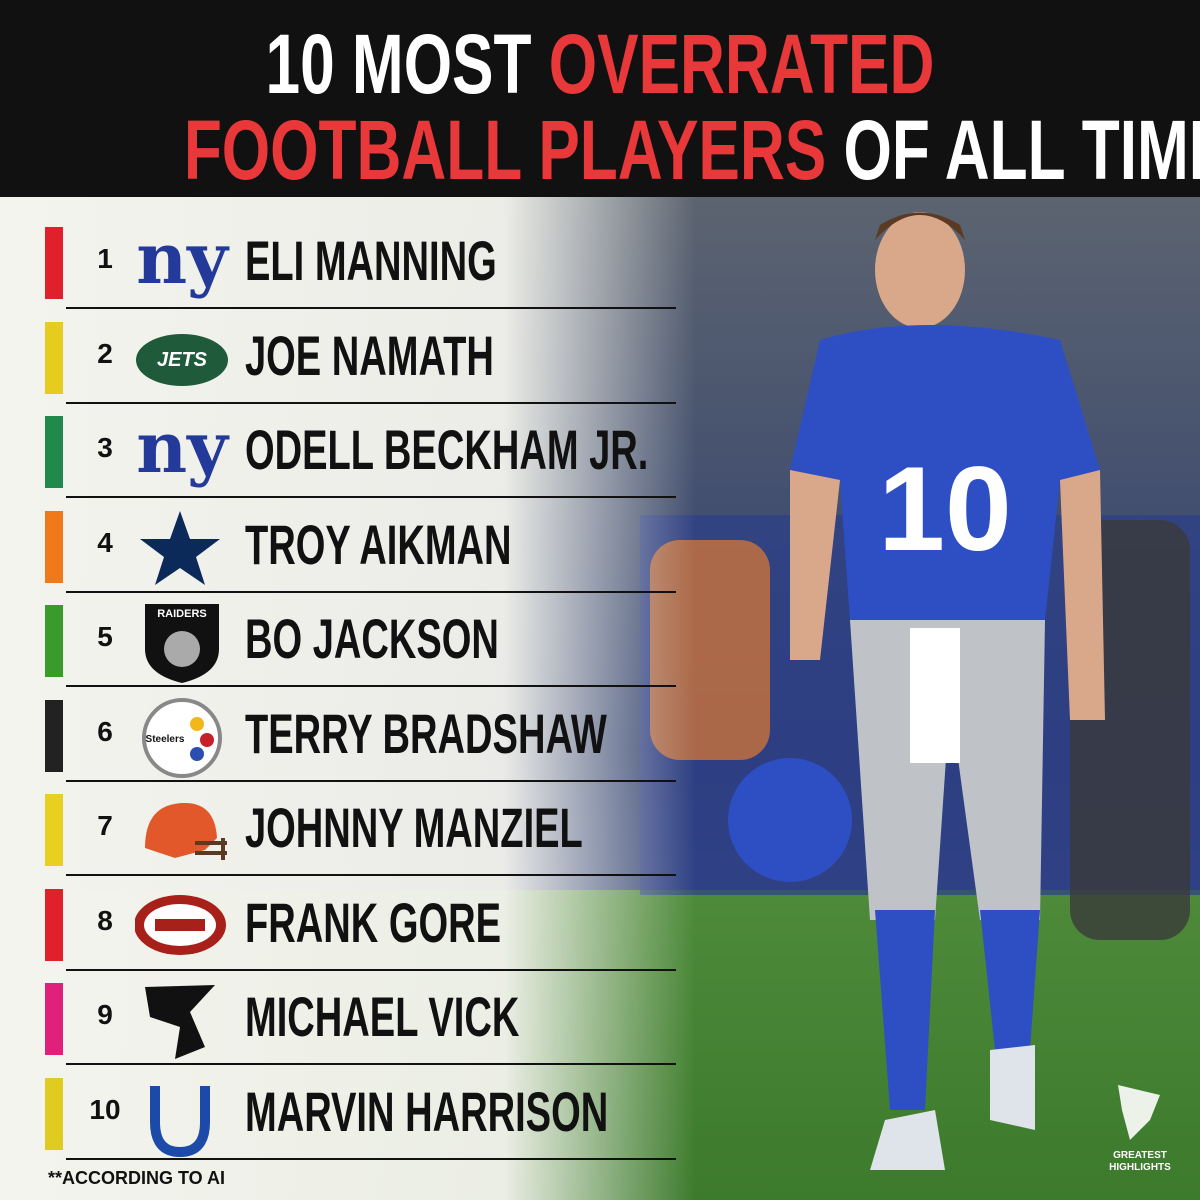  I want to click on logo-text: JETS, so click(182, 360).